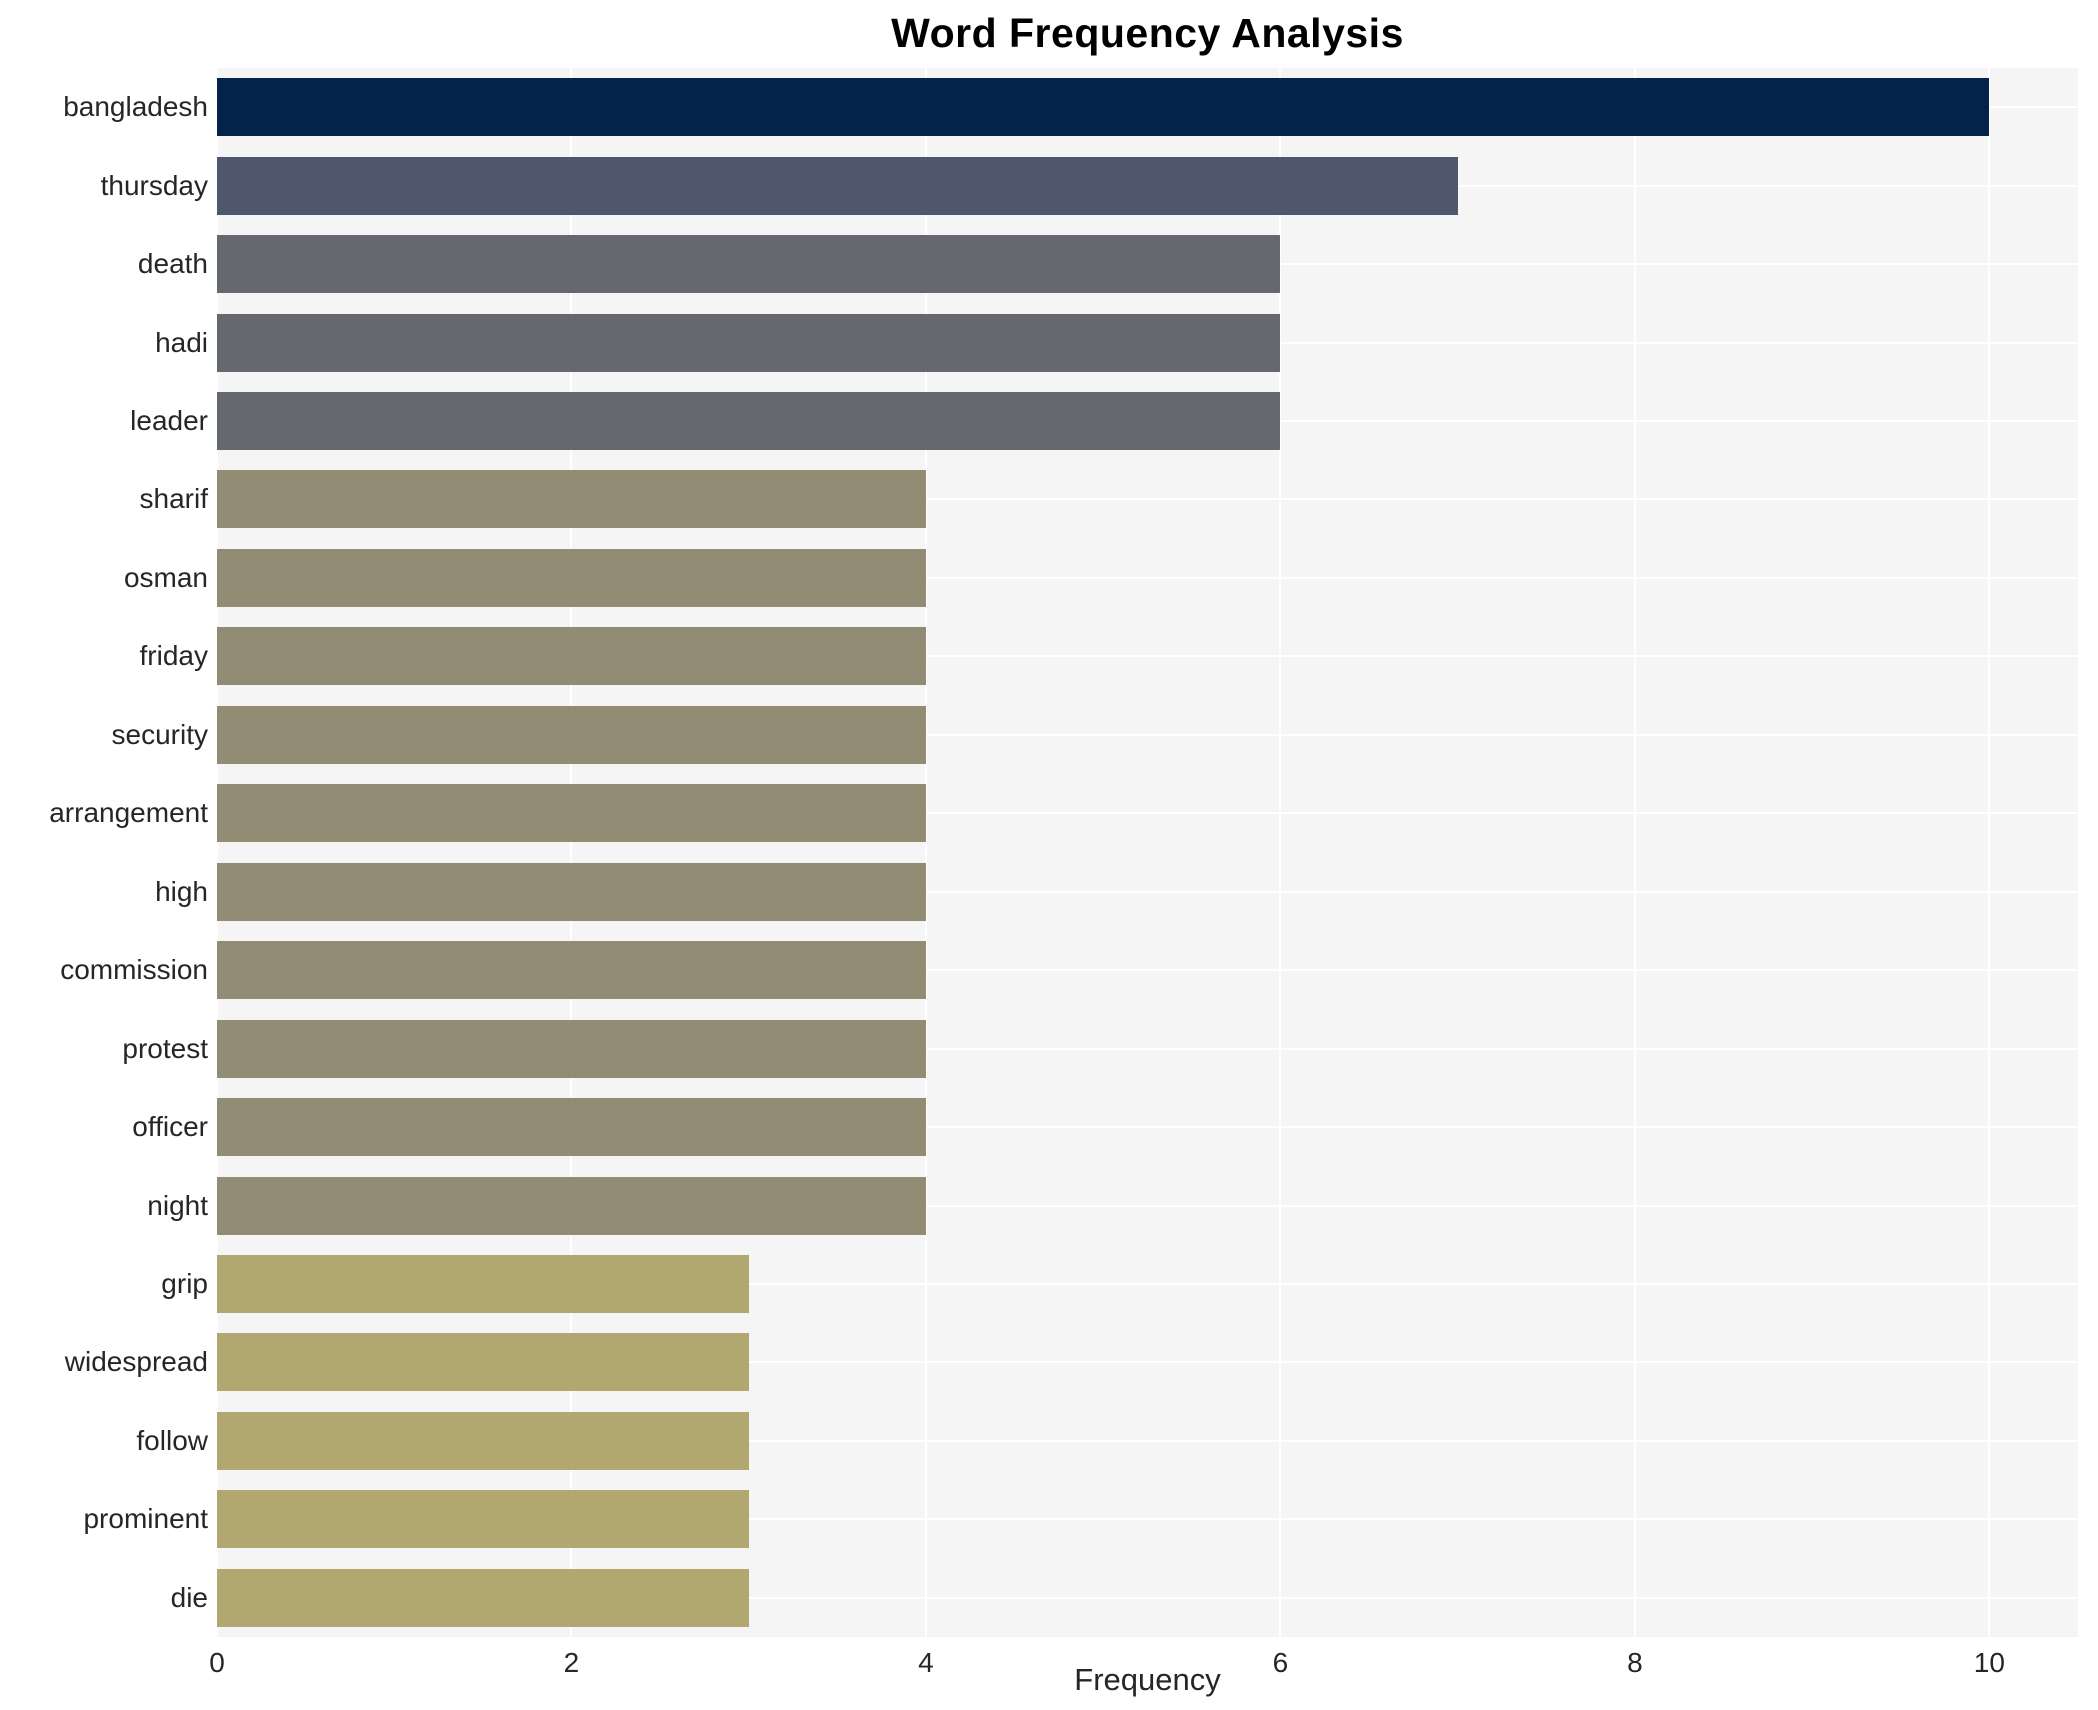 The image size is (2098, 1710). Describe the element at coordinates (1147, 891) in the screenshot. I see `gridline-y-high` at that location.